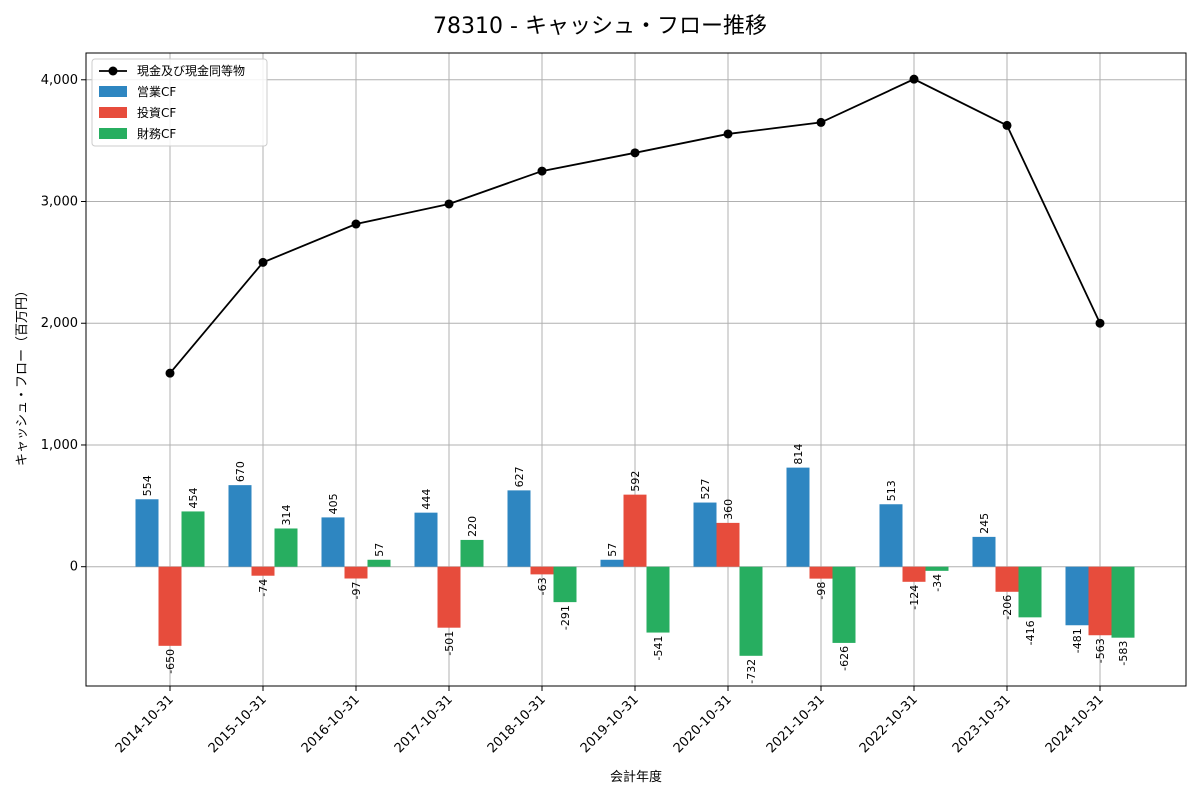 The width and height of the screenshot is (1200, 800). What do you see at coordinates (519, 476) in the screenshot?
I see `bar-value-label: 627` at bounding box center [519, 476].